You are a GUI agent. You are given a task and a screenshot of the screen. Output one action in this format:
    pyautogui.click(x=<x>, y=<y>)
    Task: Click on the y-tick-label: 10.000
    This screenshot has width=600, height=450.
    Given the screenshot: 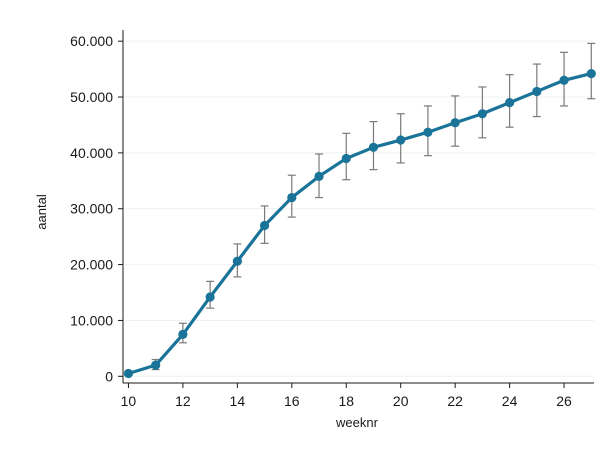 What is the action you would take?
    pyautogui.click(x=91, y=320)
    